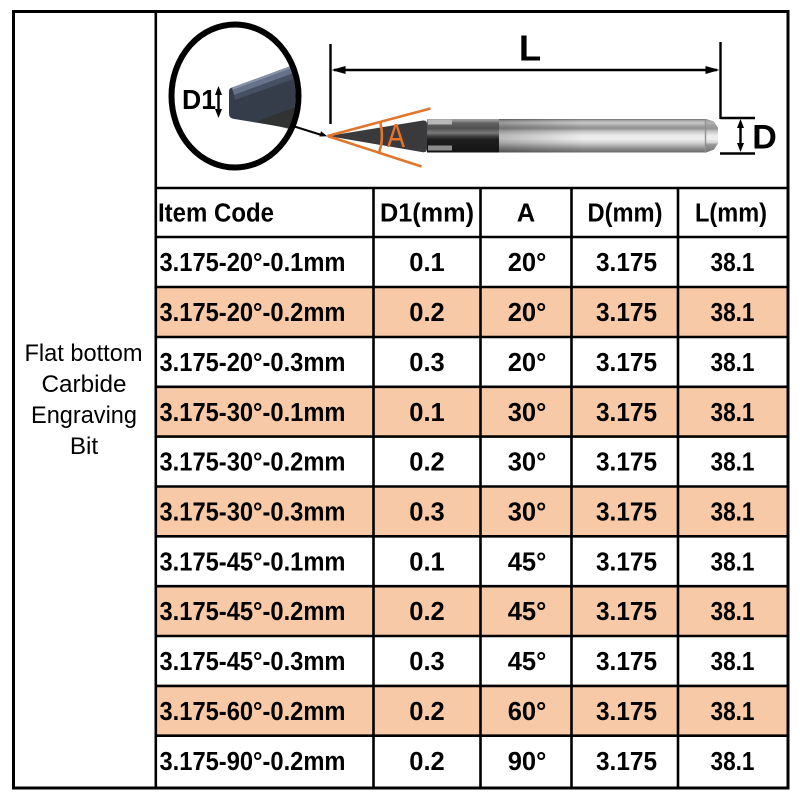 The width and height of the screenshot is (800, 800). Describe the element at coordinates (216, 214) in the screenshot. I see `svg-text: Item Code` at that location.